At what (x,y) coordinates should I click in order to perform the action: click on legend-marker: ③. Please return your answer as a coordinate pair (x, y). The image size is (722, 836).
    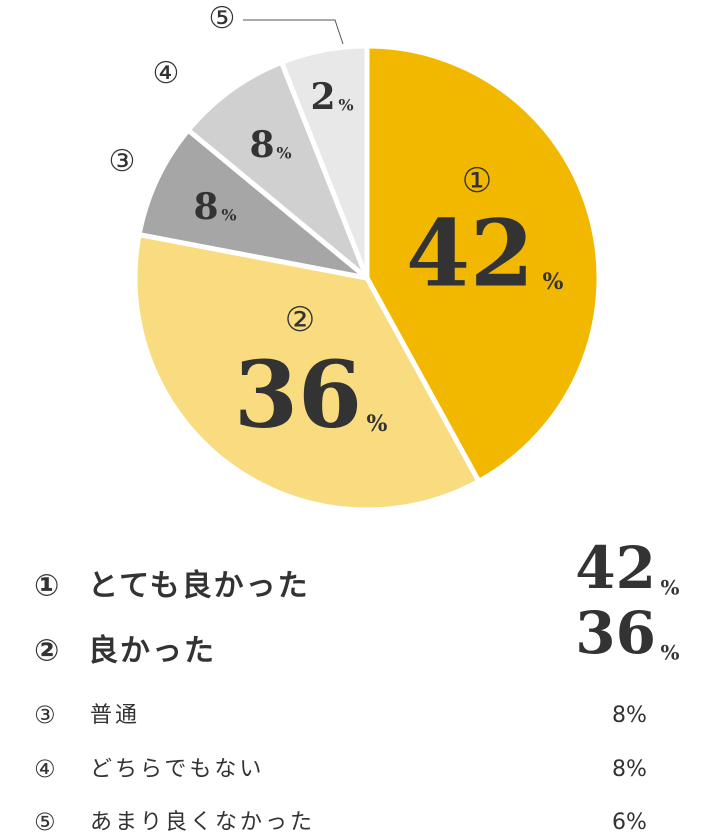
    Looking at the image, I should click on (45, 715).